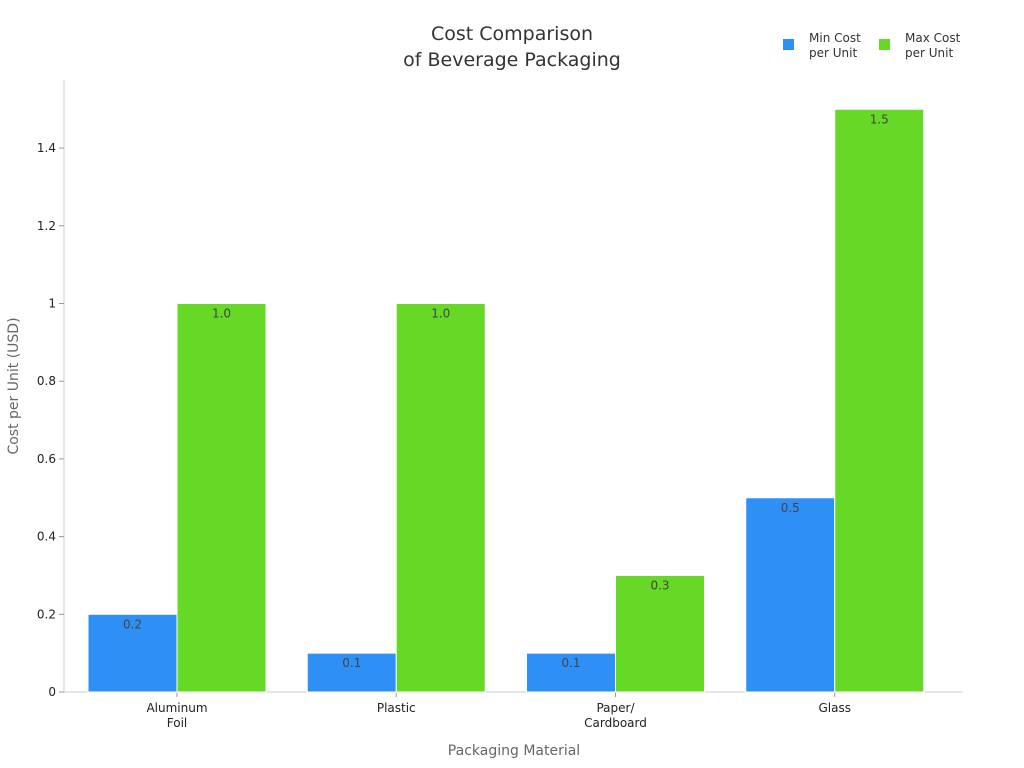 Image resolution: width=1024 pixels, height=768 pixels. I want to click on y-tick-label: 1.2, so click(46, 226).